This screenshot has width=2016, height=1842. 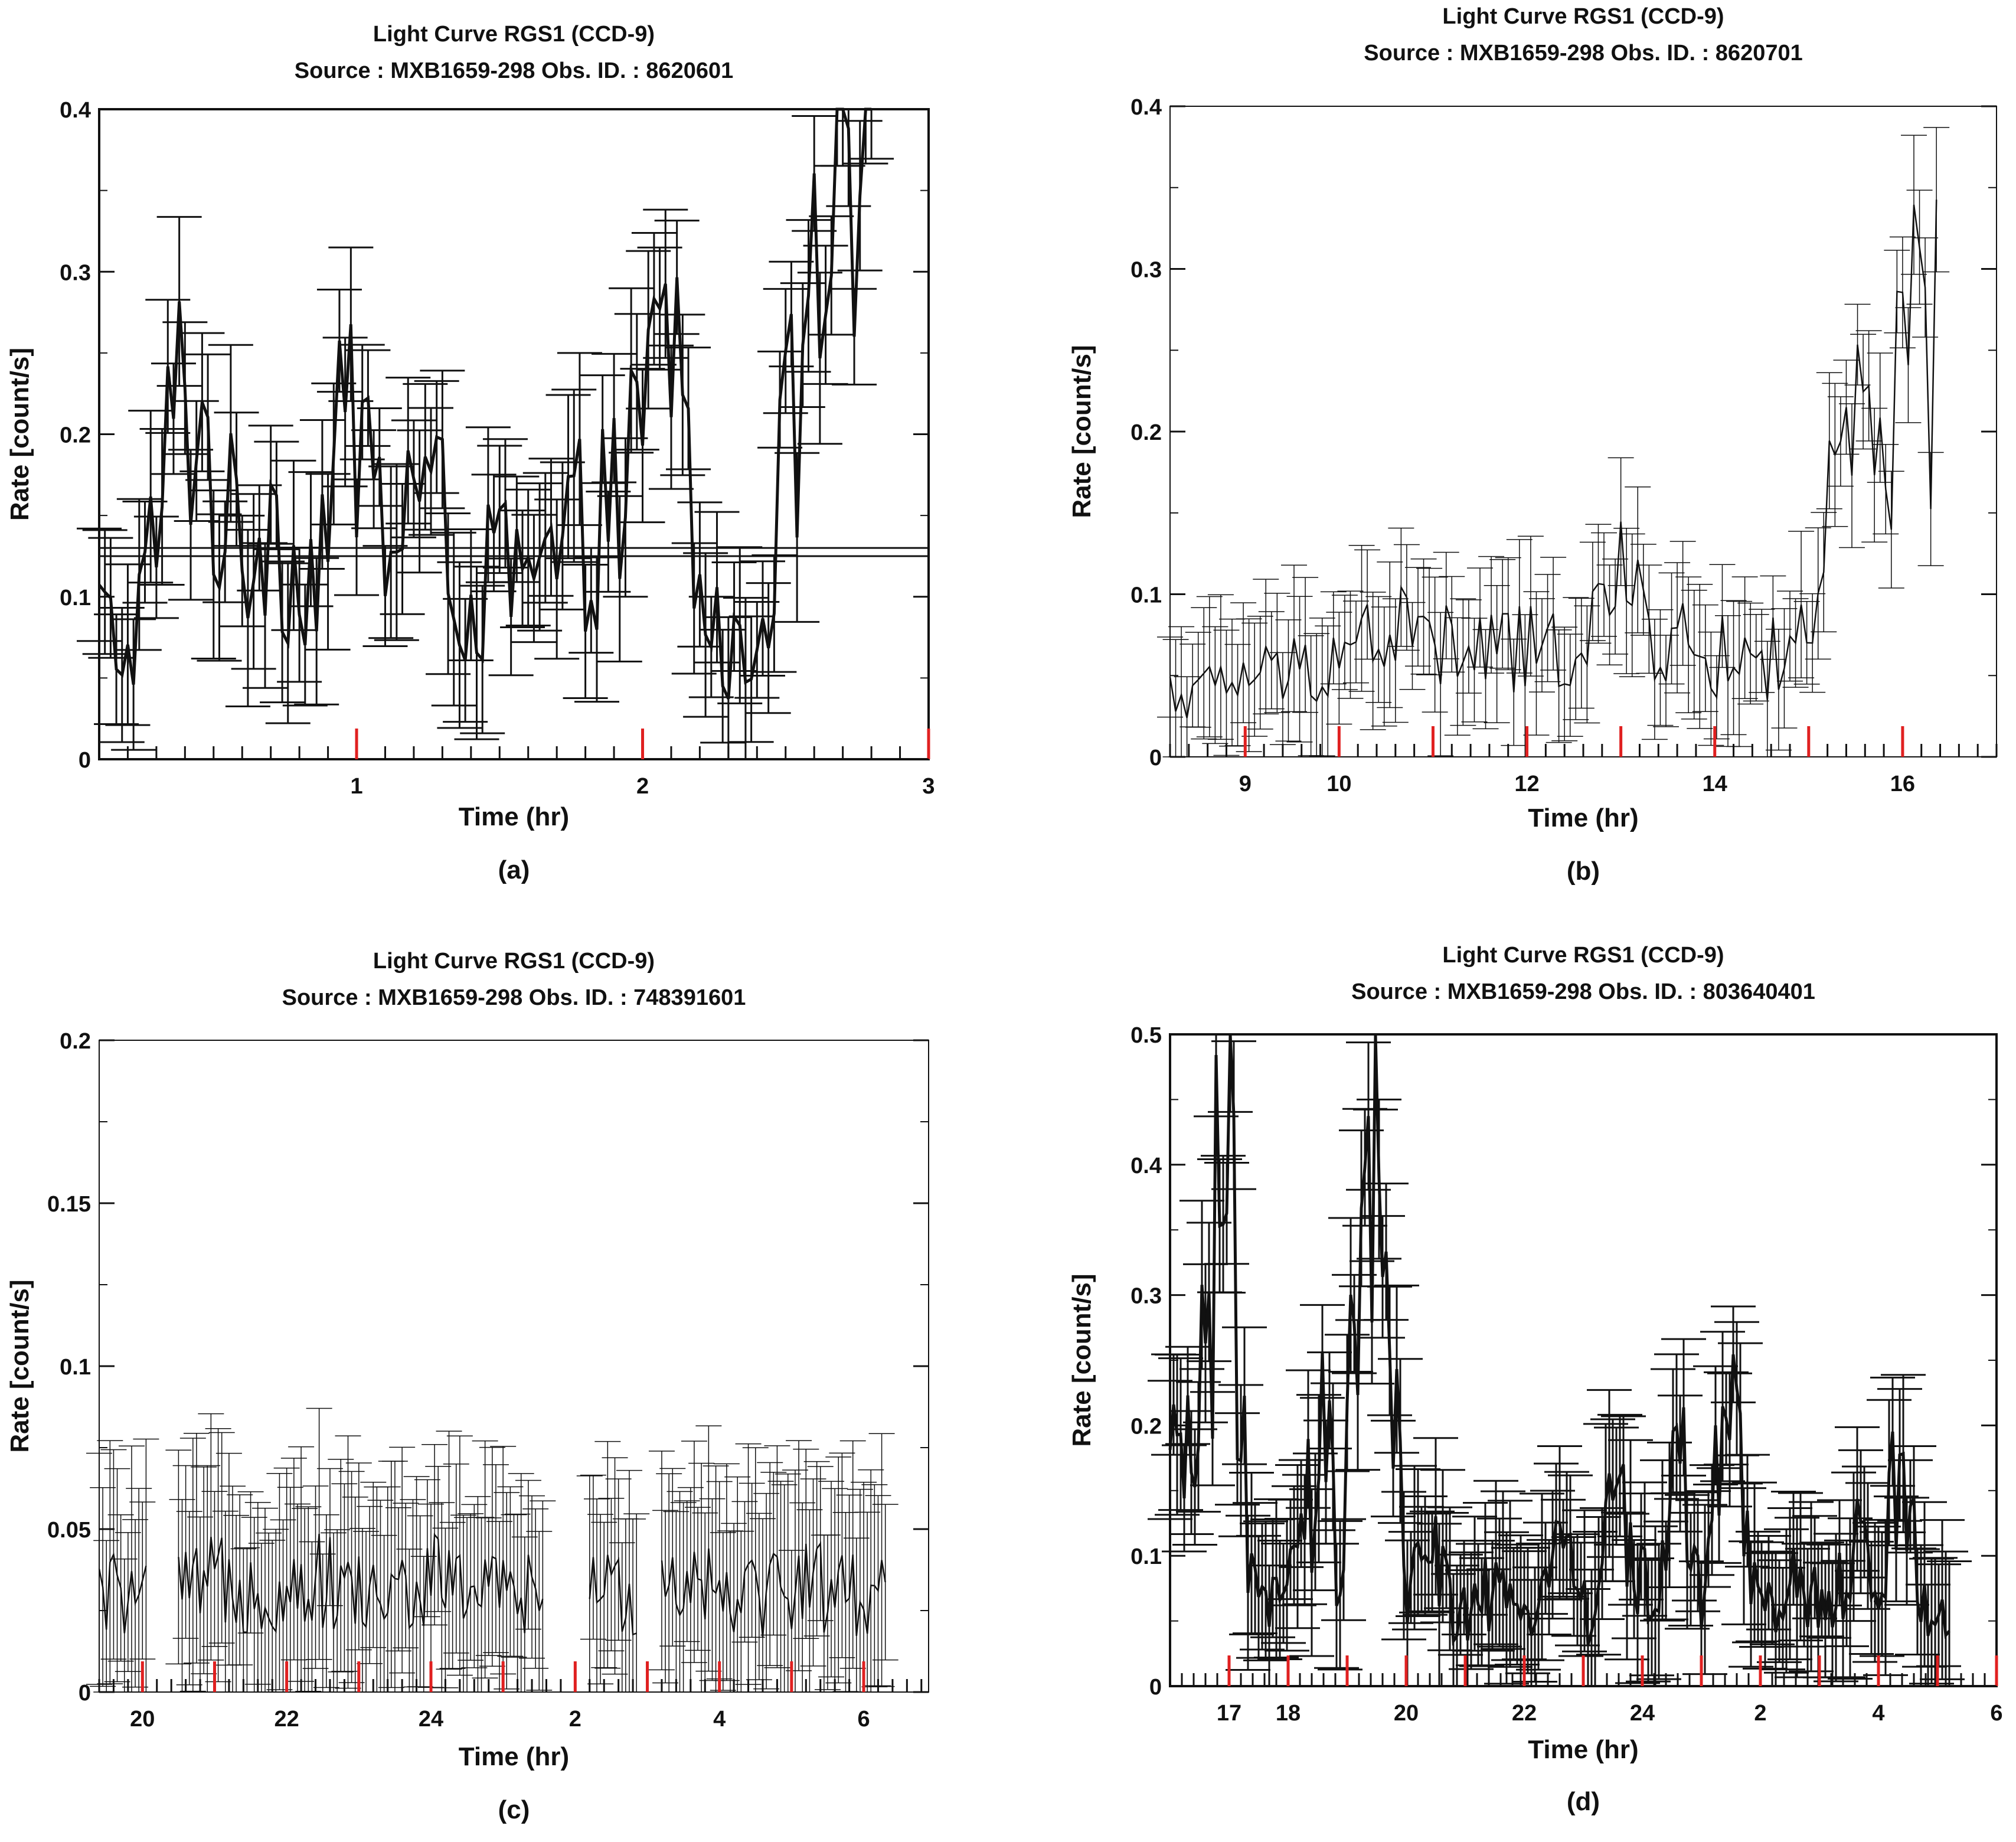 What do you see at coordinates (514, 71) in the screenshot?
I see `chart-subtitle: Source : MXB1659-298 Obs. ID. : 8620601` at bounding box center [514, 71].